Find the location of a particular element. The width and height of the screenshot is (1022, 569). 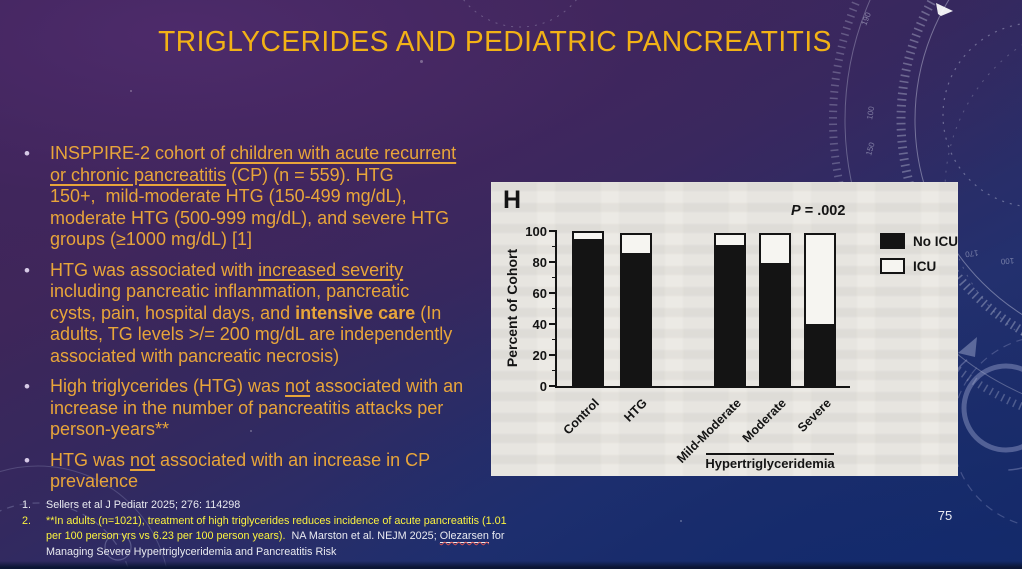

y-axis-tick-label: 40 is located at coordinates (539, 324).